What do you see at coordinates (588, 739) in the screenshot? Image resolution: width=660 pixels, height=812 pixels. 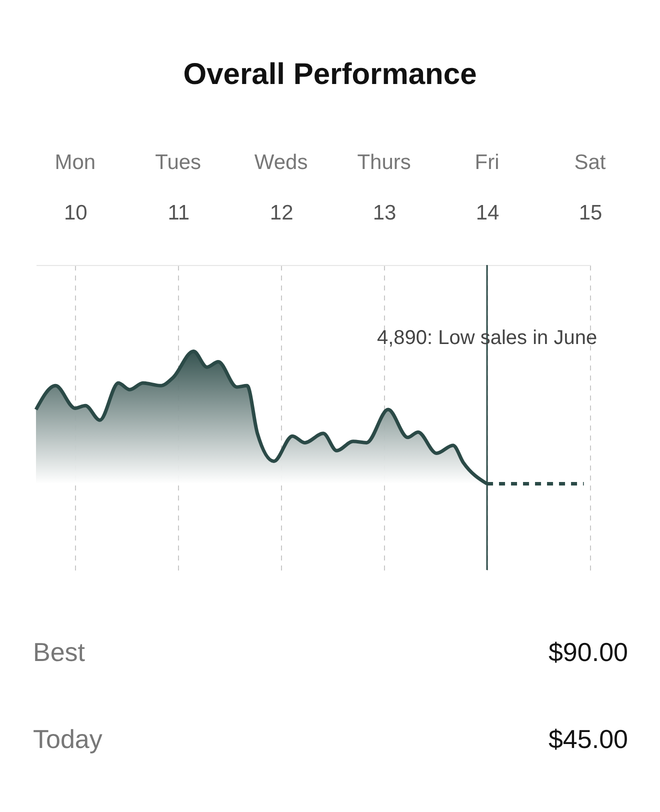 I see `text: $45.00` at bounding box center [588, 739].